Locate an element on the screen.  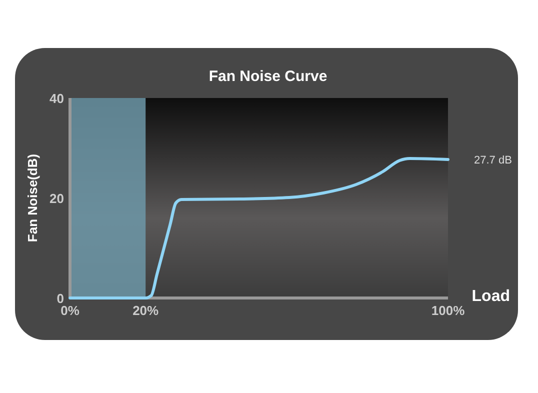
x-tick-label: 20% is located at coordinates (146, 310).